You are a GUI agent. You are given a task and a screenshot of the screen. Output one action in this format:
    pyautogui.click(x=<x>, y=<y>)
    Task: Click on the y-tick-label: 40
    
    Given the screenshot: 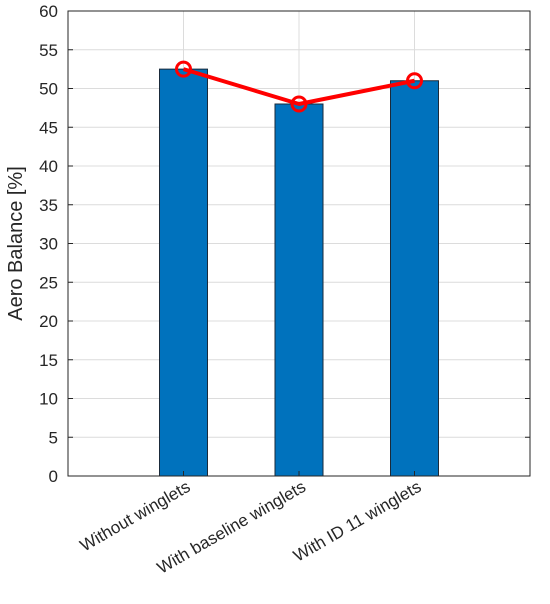 What is the action you would take?
    pyautogui.click(x=48, y=166)
    